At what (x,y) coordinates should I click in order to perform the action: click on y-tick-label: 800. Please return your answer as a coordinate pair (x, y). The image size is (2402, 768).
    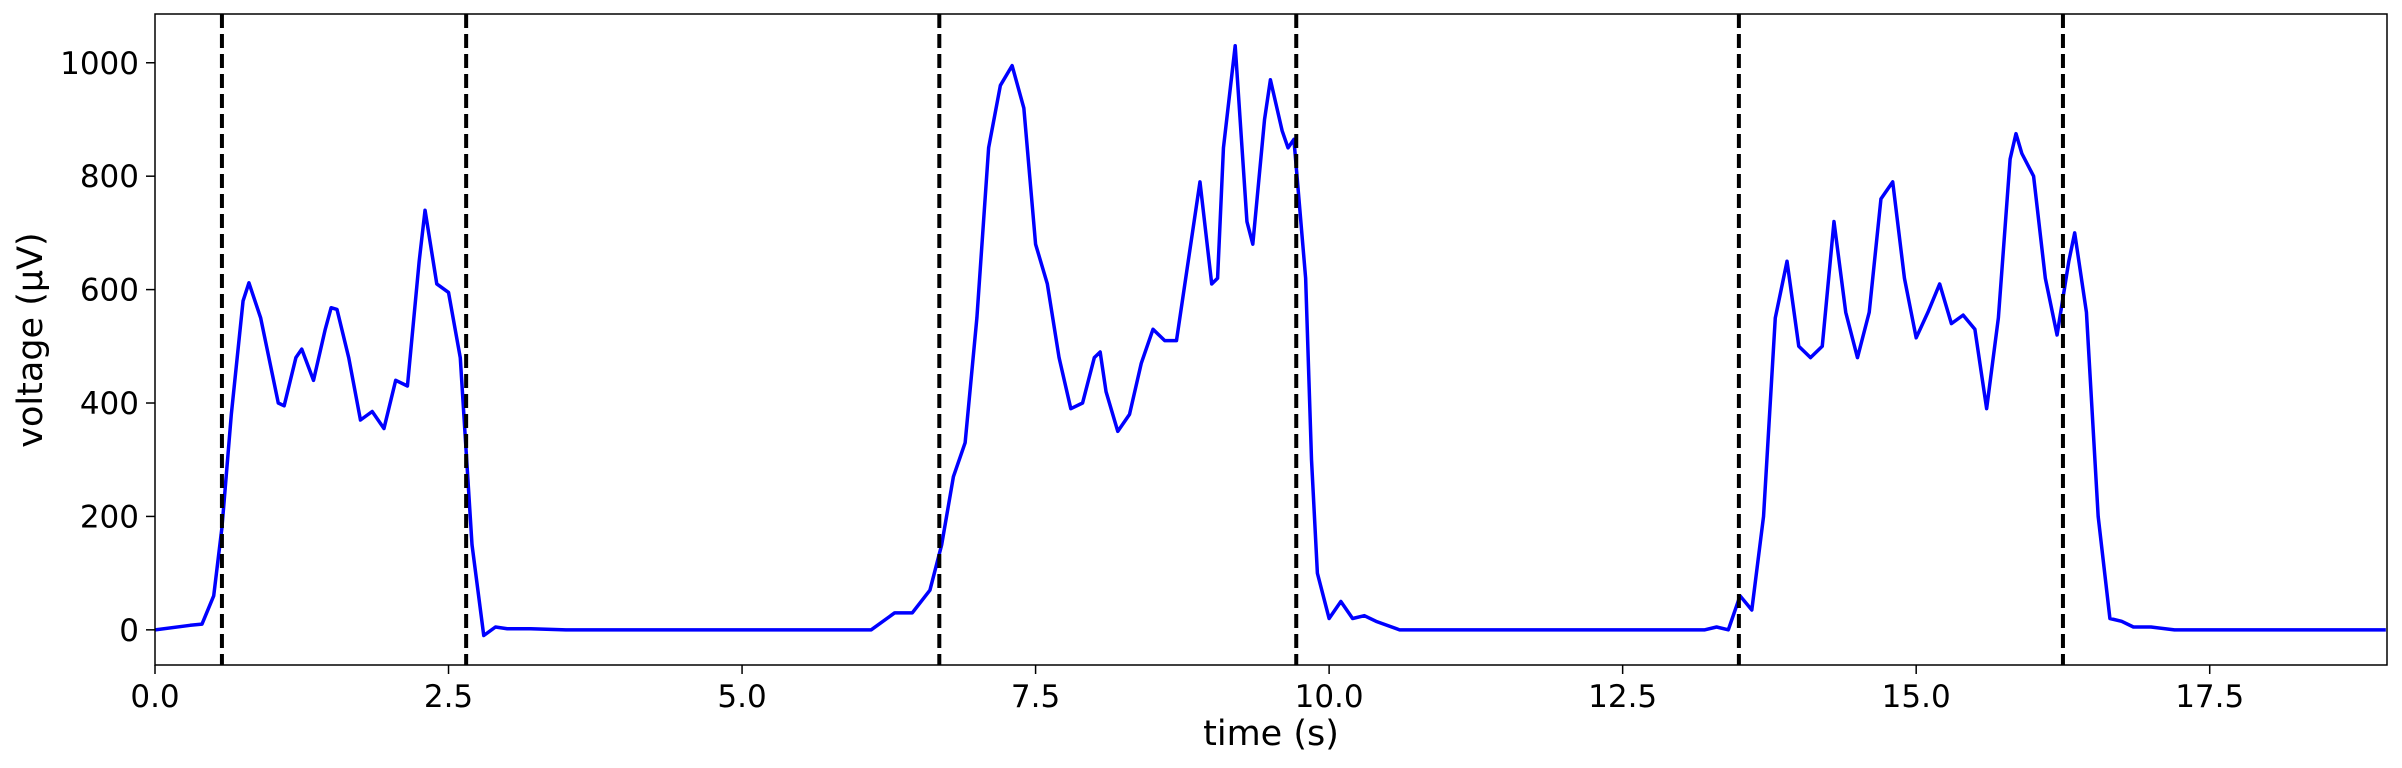
    Looking at the image, I should click on (109, 177).